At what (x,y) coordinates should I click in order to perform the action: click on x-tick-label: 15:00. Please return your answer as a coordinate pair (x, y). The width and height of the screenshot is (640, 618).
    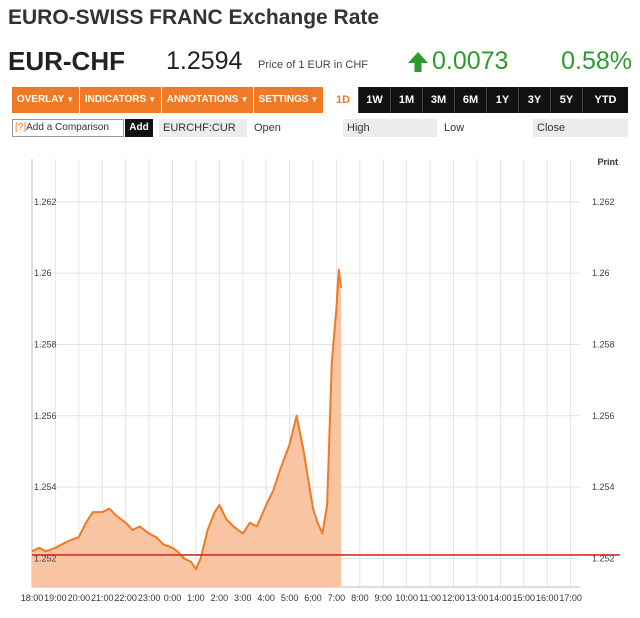
    Looking at the image, I should click on (524, 598).